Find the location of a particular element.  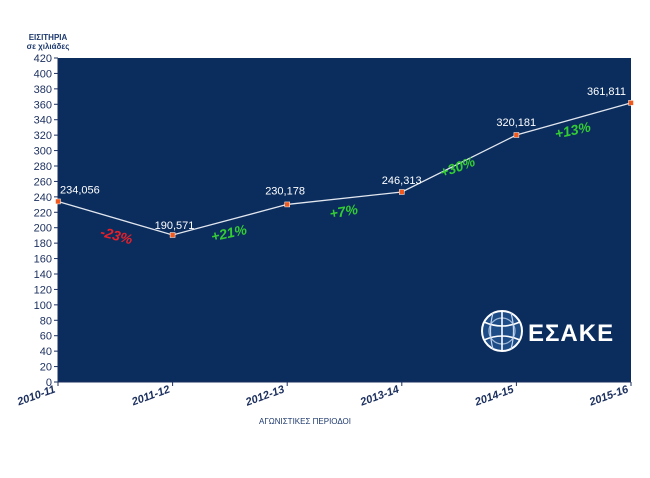

x-tick-label: 2014-15 is located at coordinates (494, 396).